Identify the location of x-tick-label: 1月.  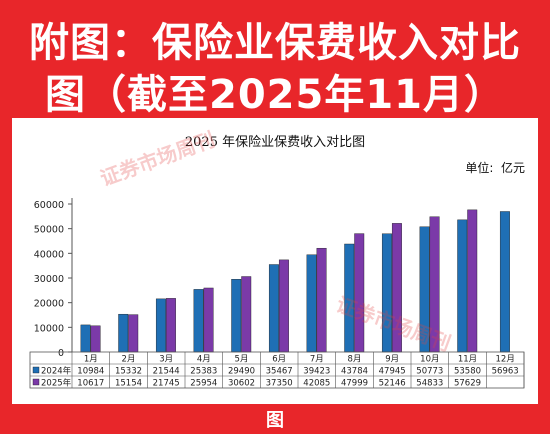
(91, 360).